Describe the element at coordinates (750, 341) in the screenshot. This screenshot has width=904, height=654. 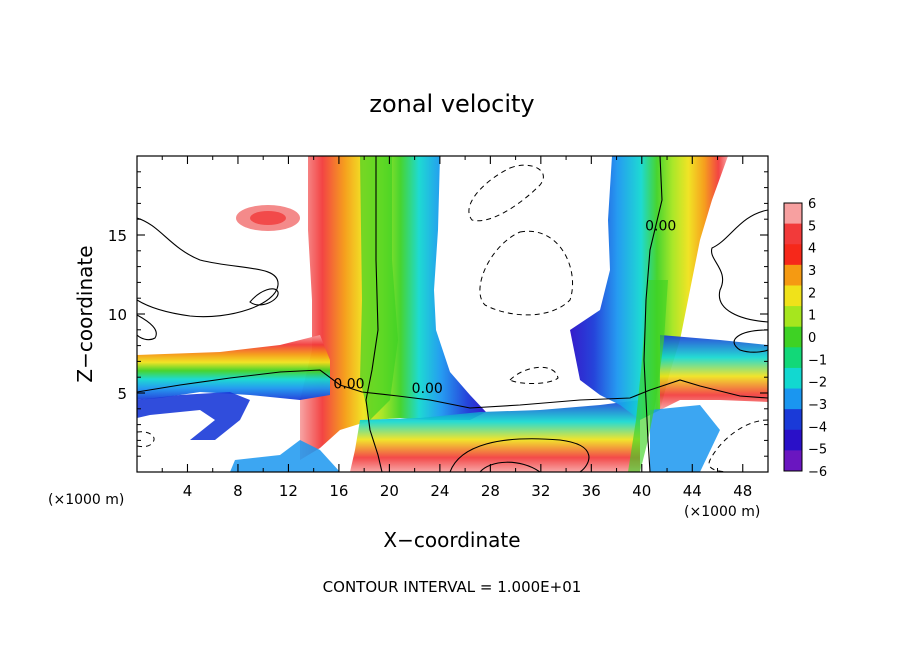
I see `contour-right-mid` at that location.